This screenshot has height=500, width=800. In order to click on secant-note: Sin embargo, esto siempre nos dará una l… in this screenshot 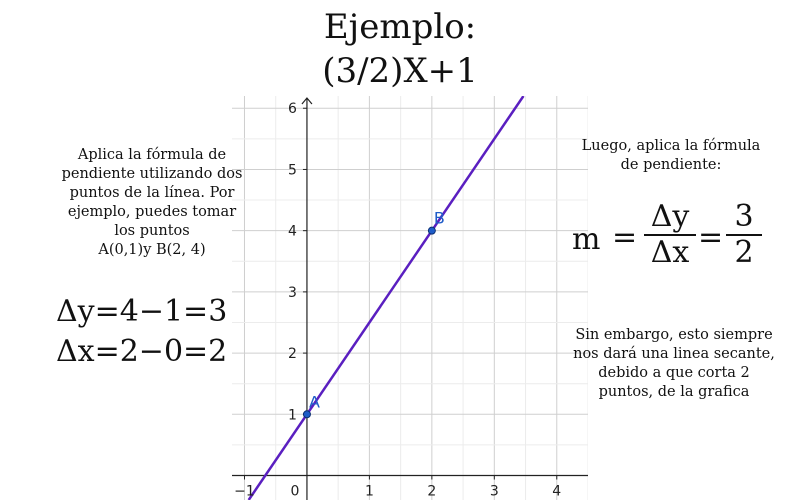, I will do `click(674, 364)`.